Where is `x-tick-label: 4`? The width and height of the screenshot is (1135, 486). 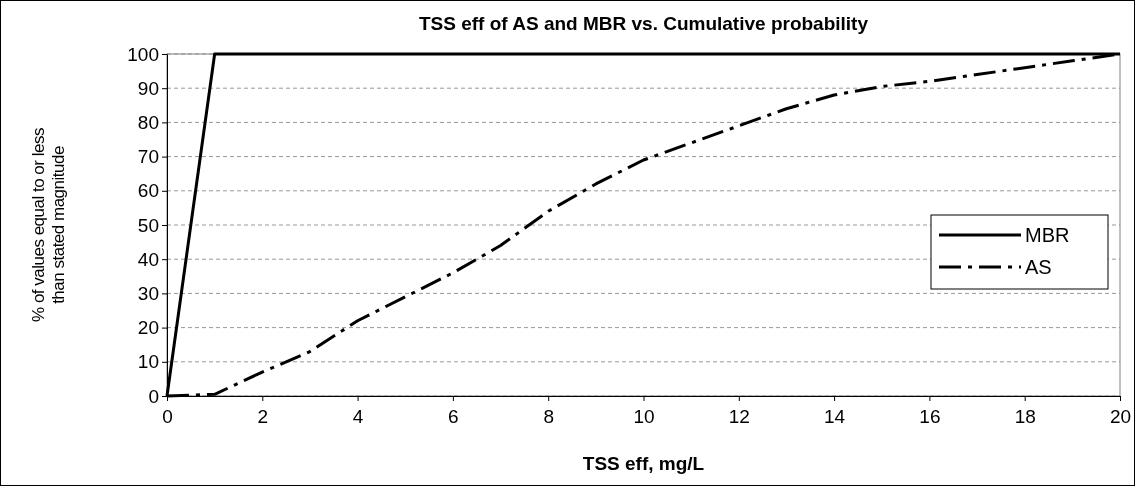 x-tick-label: 4 is located at coordinates (358, 416).